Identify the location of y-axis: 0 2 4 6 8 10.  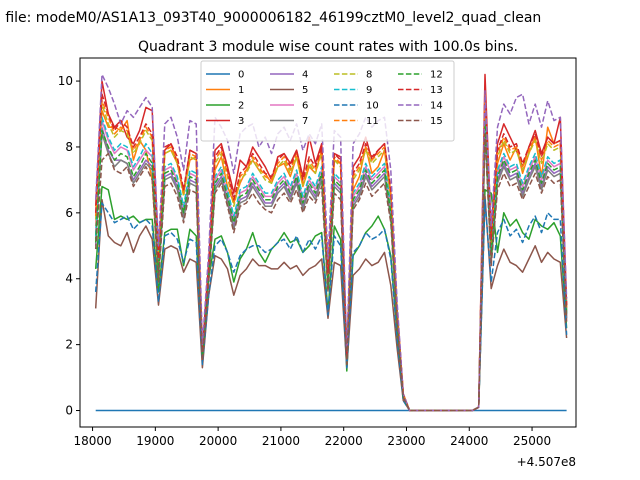
(69, 246).